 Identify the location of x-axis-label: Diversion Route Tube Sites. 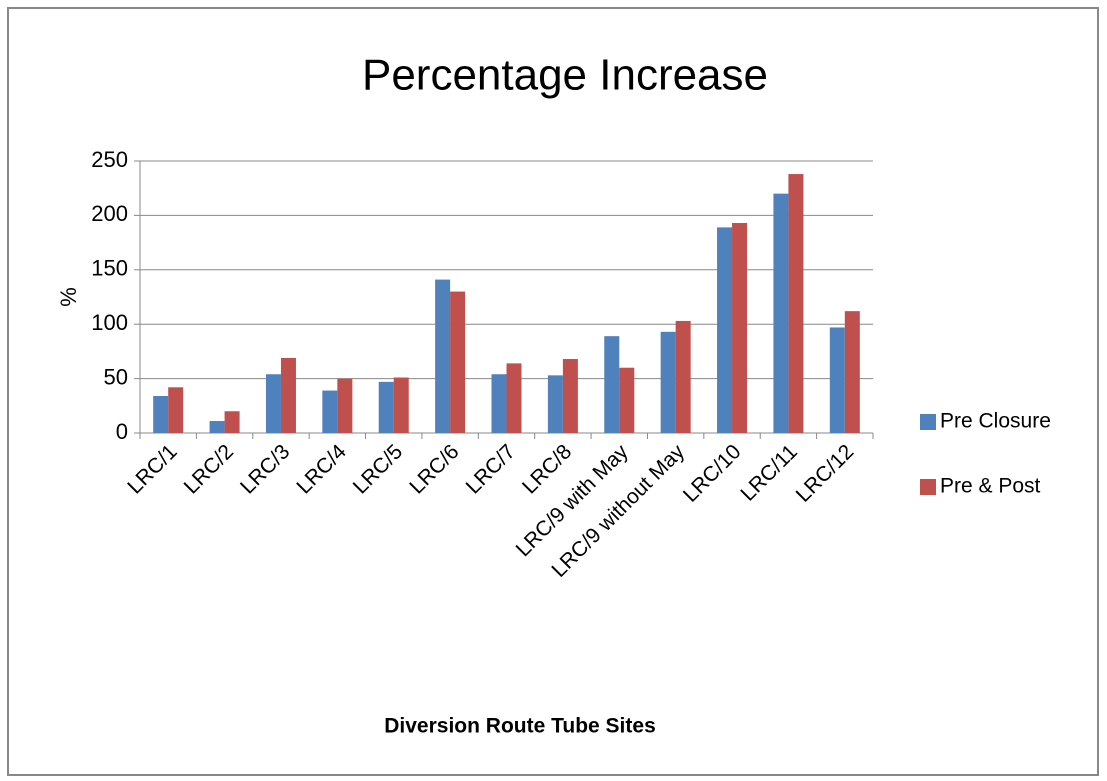
(520, 726).